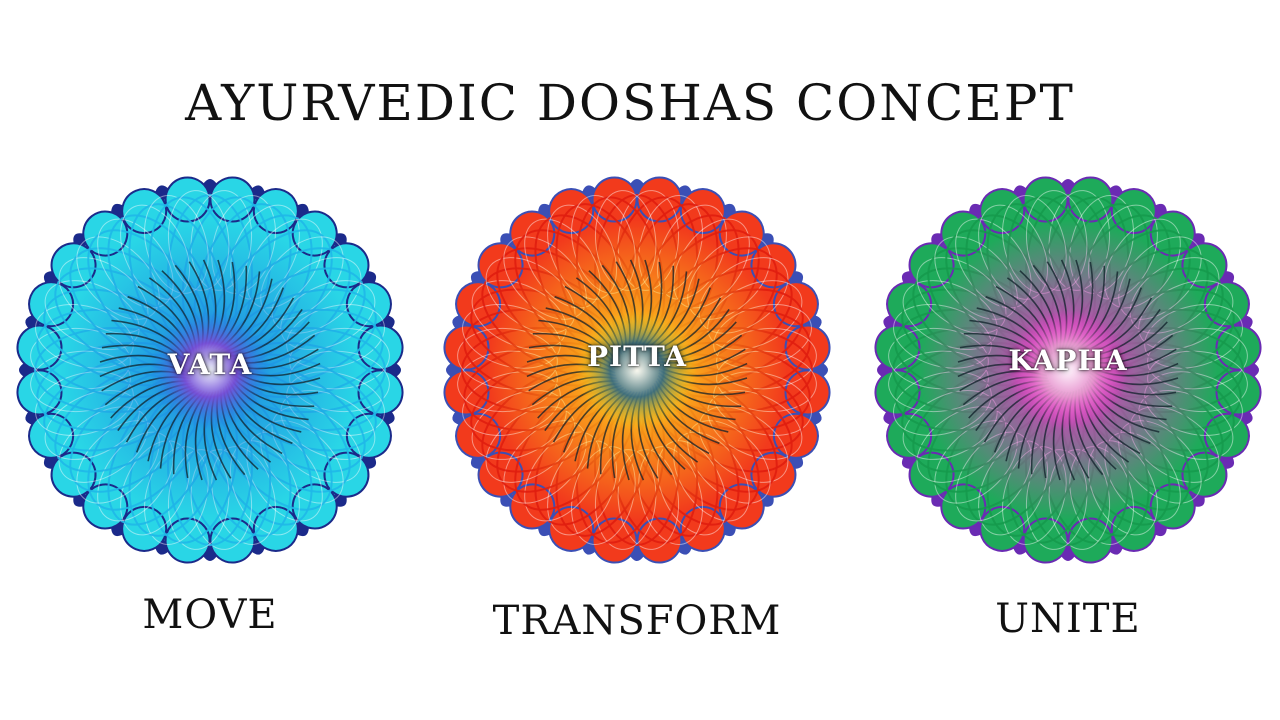  I want to click on vata-caption: MOVE, so click(210, 615).